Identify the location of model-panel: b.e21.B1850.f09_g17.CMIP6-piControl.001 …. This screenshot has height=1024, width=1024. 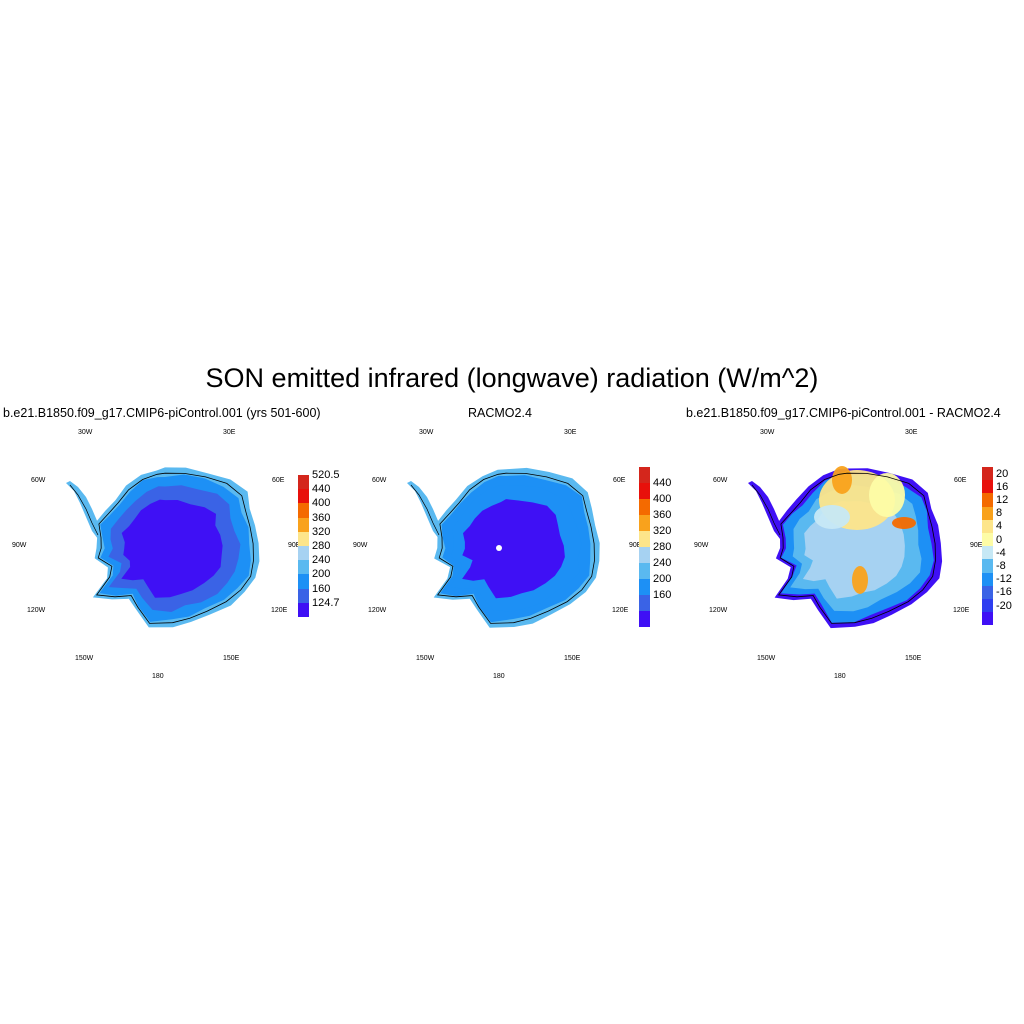
(170, 550).